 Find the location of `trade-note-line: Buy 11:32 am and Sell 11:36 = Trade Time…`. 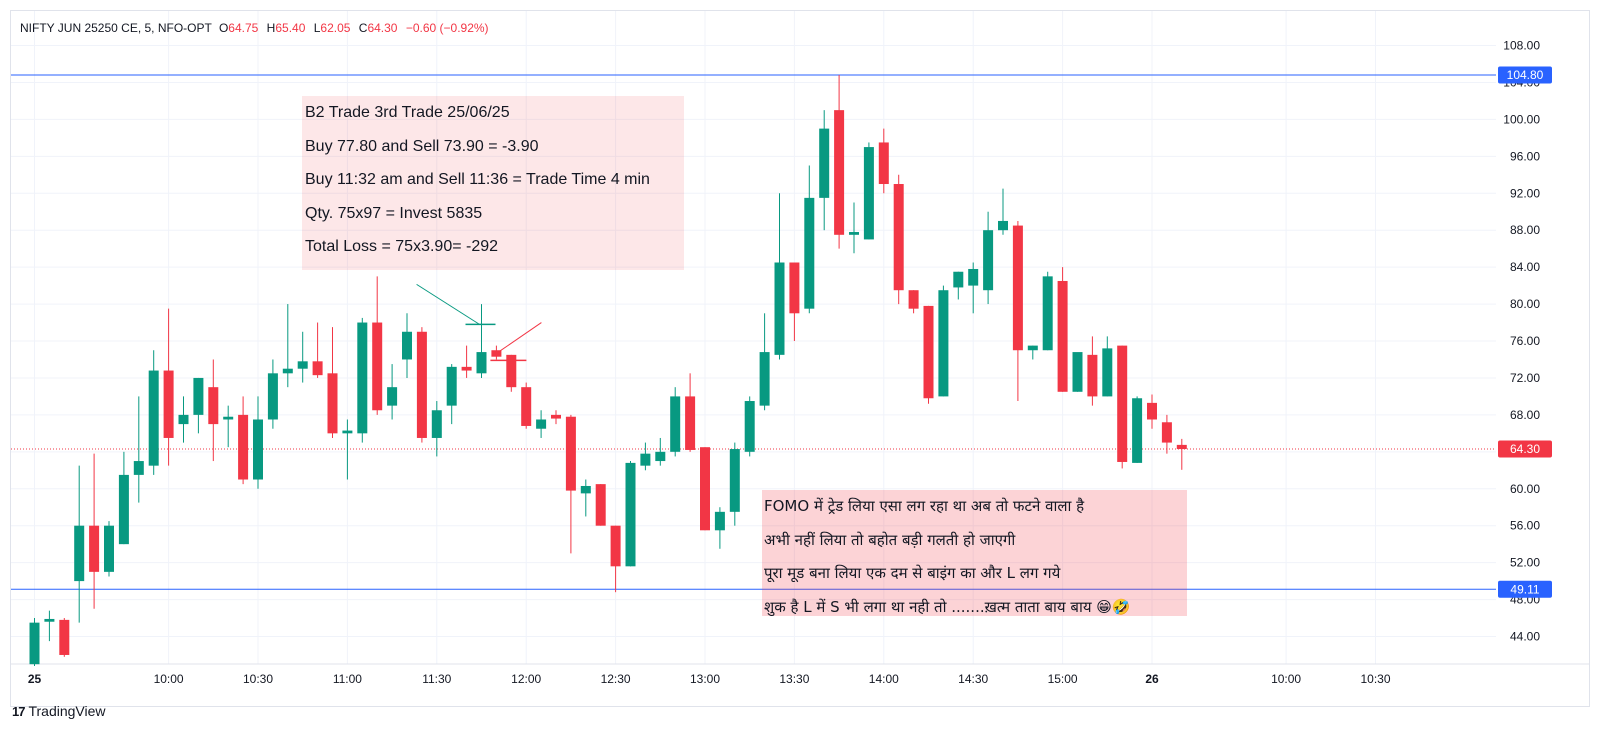

trade-note-line: Buy 11:32 am and Sell 11:36 = Trade Time… is located at coordinates (477, 180).